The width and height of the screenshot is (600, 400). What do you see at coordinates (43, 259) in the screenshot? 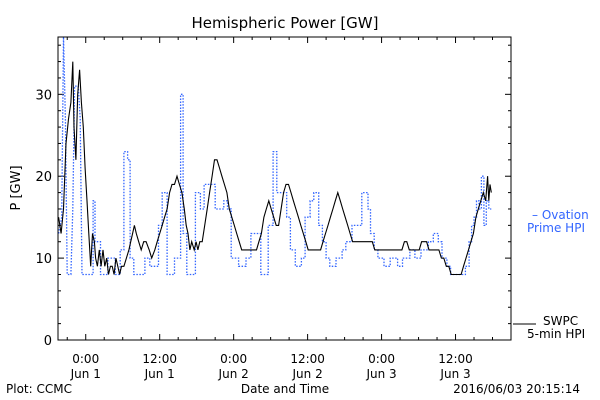
I see `y-tick-label: 10` at bounding box center [43, 259].